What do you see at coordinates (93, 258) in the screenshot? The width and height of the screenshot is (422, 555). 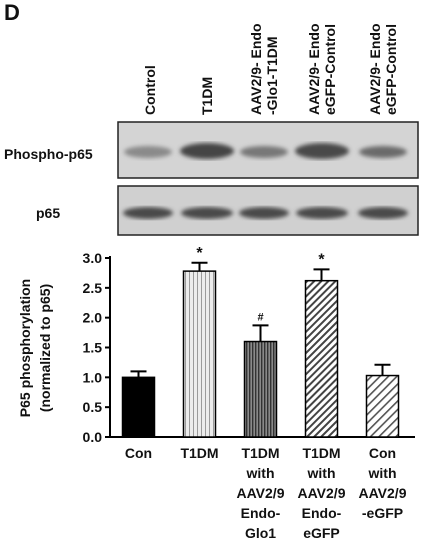 I see `y-tick-label: 3.0` at bounding box center [93, 258].